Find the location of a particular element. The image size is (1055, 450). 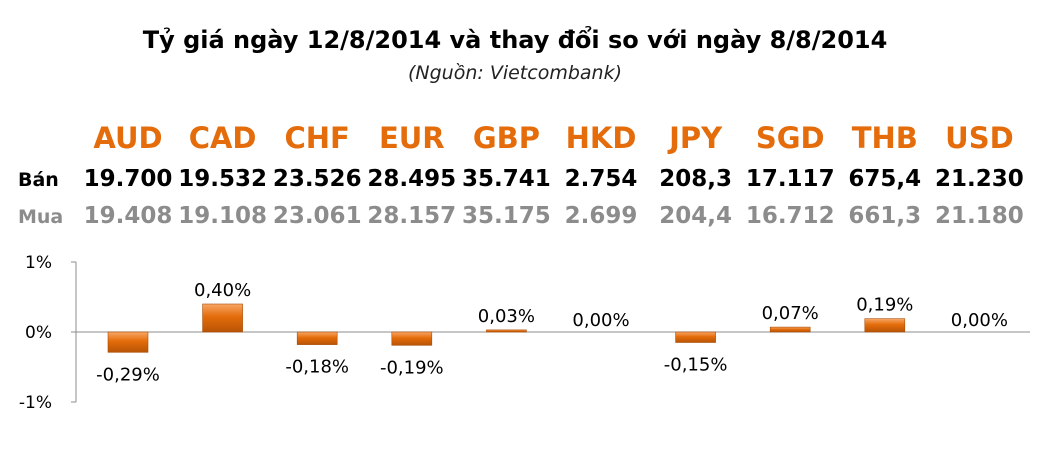

bar-eur is located at coordinates (412, 338).